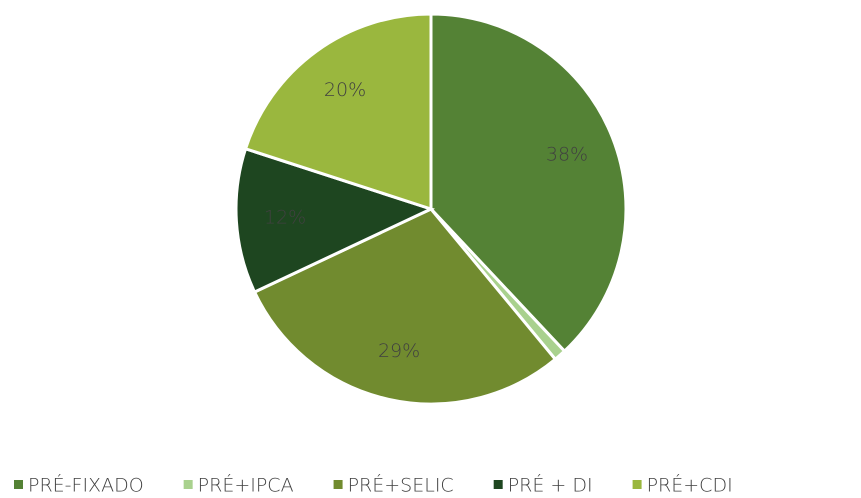 This screenshot has height=498, width=861. I want to click on legend-label: PRÉ+SELIC, so click(401, 485).